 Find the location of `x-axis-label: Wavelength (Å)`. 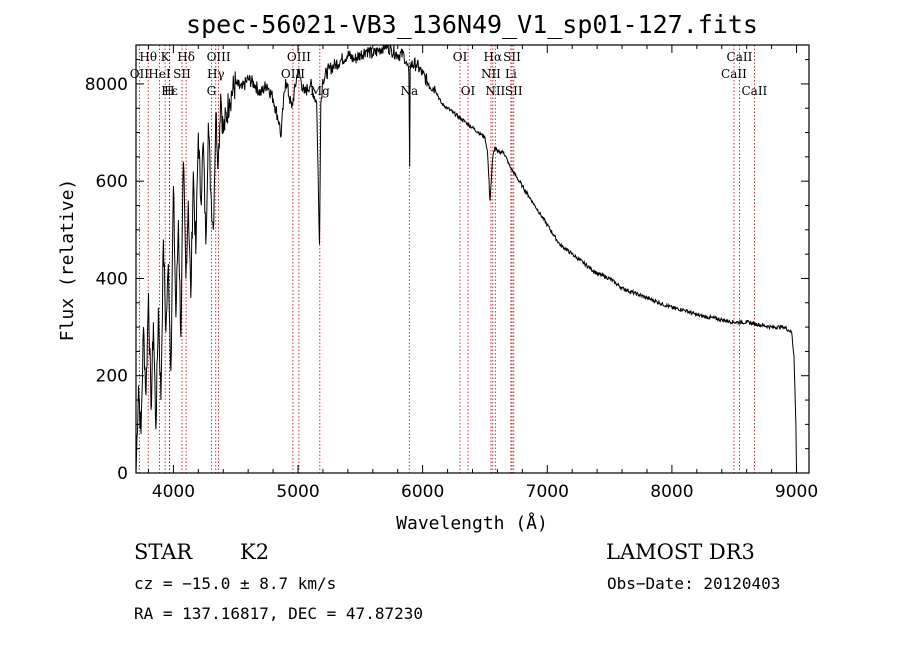

x-axis-label: Wavelength (Å) is located at coordinates (472, 523).